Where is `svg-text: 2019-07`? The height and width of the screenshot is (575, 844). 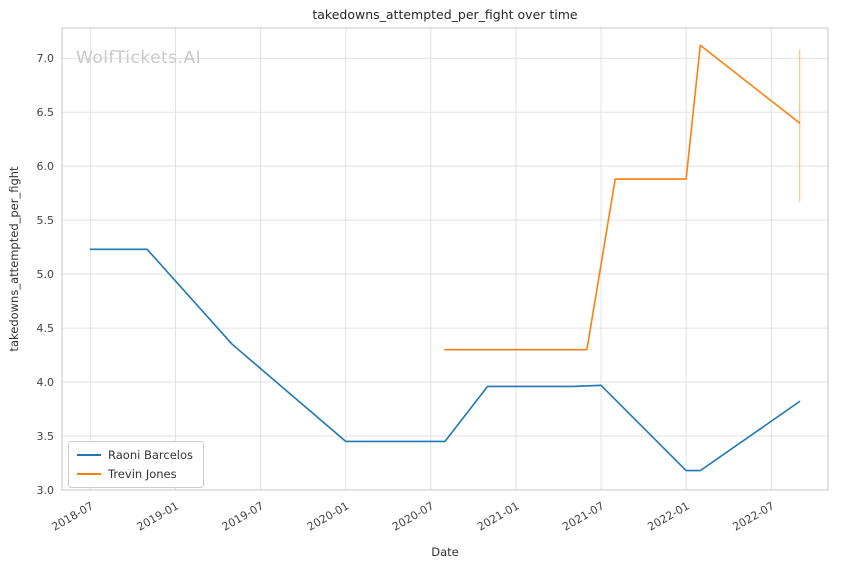 svg-text: 2019-07 is located at coordinates (243, 516).